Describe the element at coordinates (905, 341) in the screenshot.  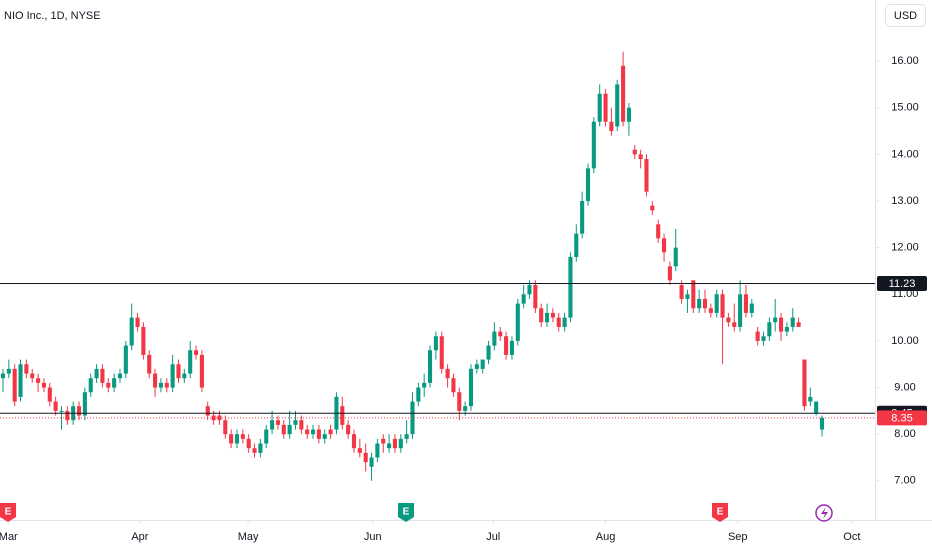
I see `y-tick-label: 10.00` at that location.